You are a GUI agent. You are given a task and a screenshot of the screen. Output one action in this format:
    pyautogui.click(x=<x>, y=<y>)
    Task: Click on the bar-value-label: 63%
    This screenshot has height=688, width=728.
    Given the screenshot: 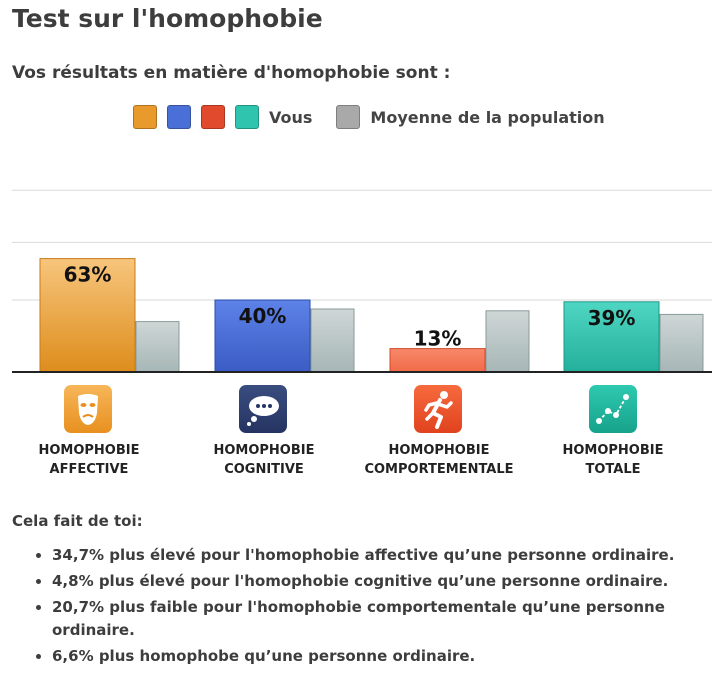 What is the action you would take?
    pyautogui.click(x=88, y=275)
    